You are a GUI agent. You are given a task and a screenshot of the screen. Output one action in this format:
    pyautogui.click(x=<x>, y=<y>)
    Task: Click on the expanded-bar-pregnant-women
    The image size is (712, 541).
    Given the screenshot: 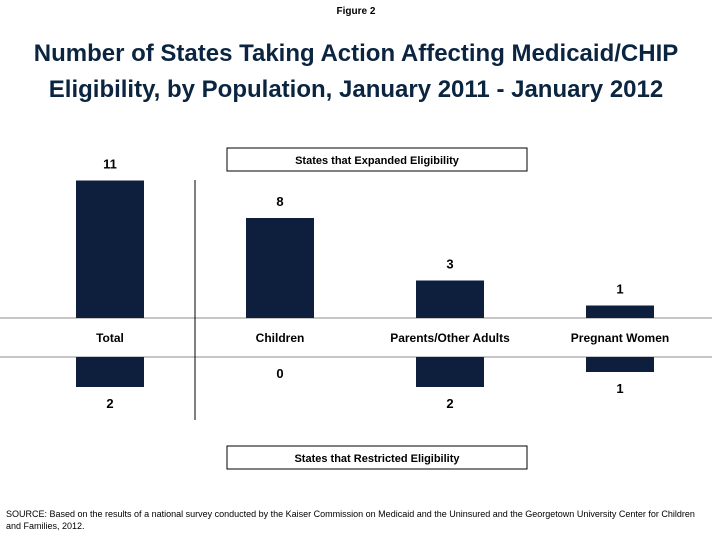 What is the action you would take?
    pyautogui.click(x=620, y=311)
    